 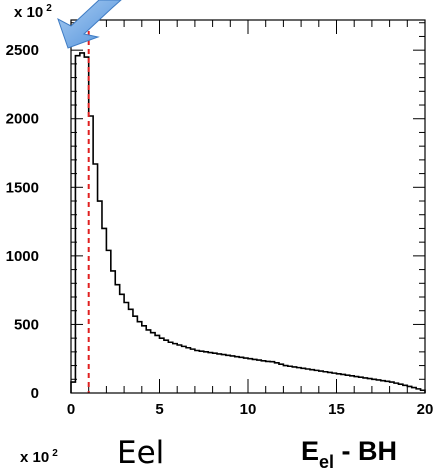 What do you see at coordinates (349, 454) in the screenshot?
I see `x-axis-title: Eel - BH` at bounding box center [349, 454].